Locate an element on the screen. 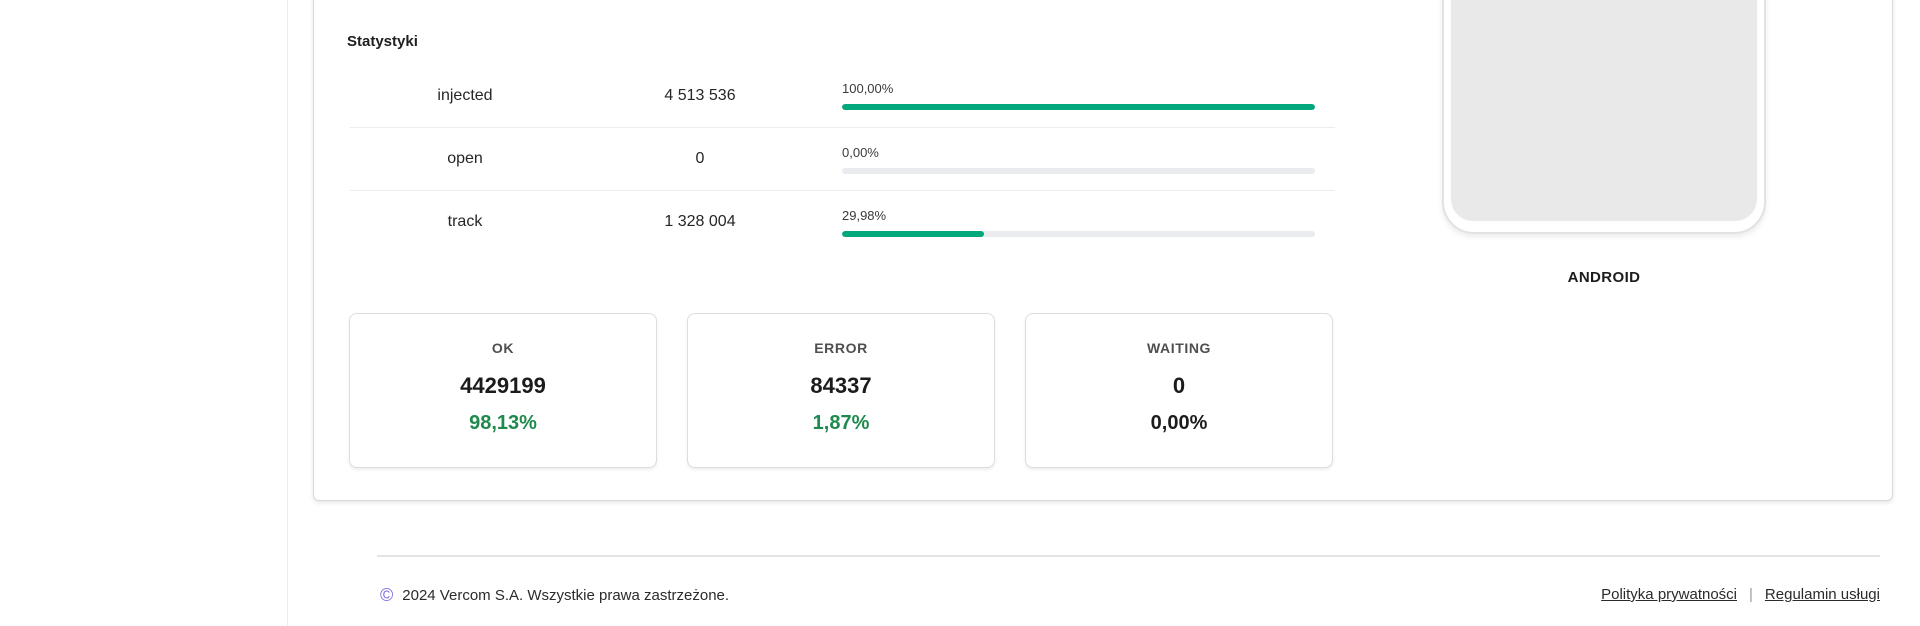 The image size is (1920, 626). row-label: open is located at coordinates (465, 158).